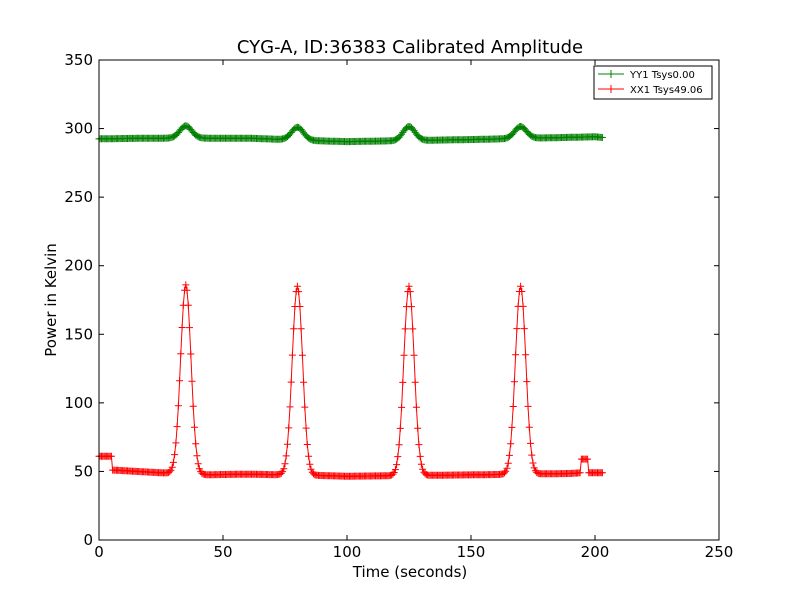  What do you see at coordinates (78, 197) in the screenshot?
I see `y-tick-label-5: 250` at bounding box center [78, 197].